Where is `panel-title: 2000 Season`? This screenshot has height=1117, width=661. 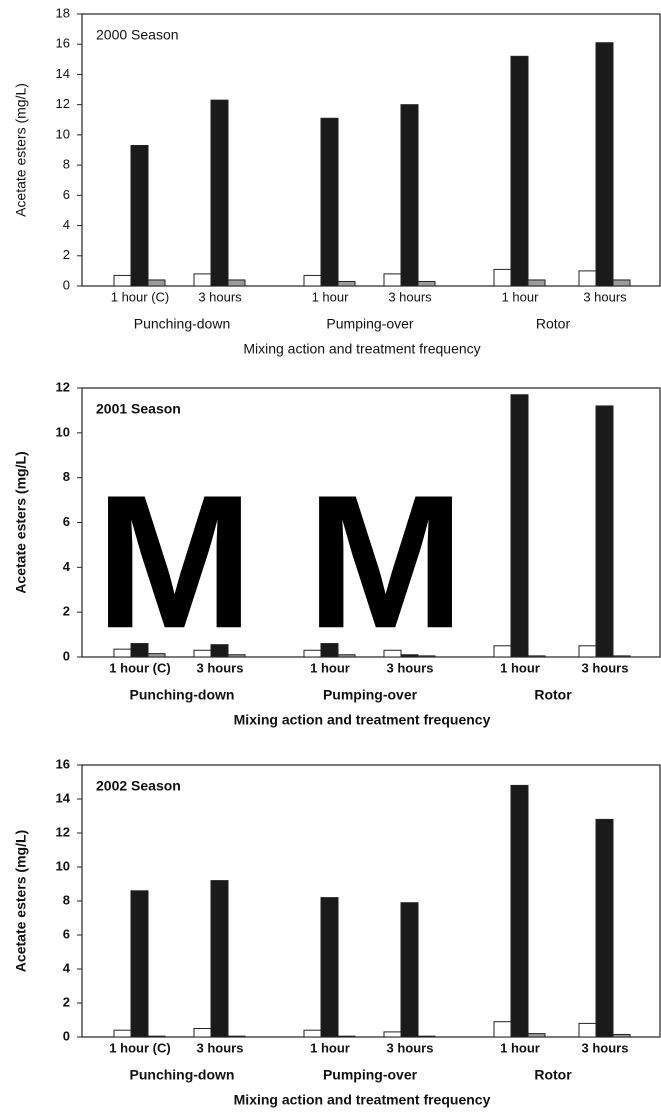
panel-title: 2000 Season is located at coordinates (137, 35).